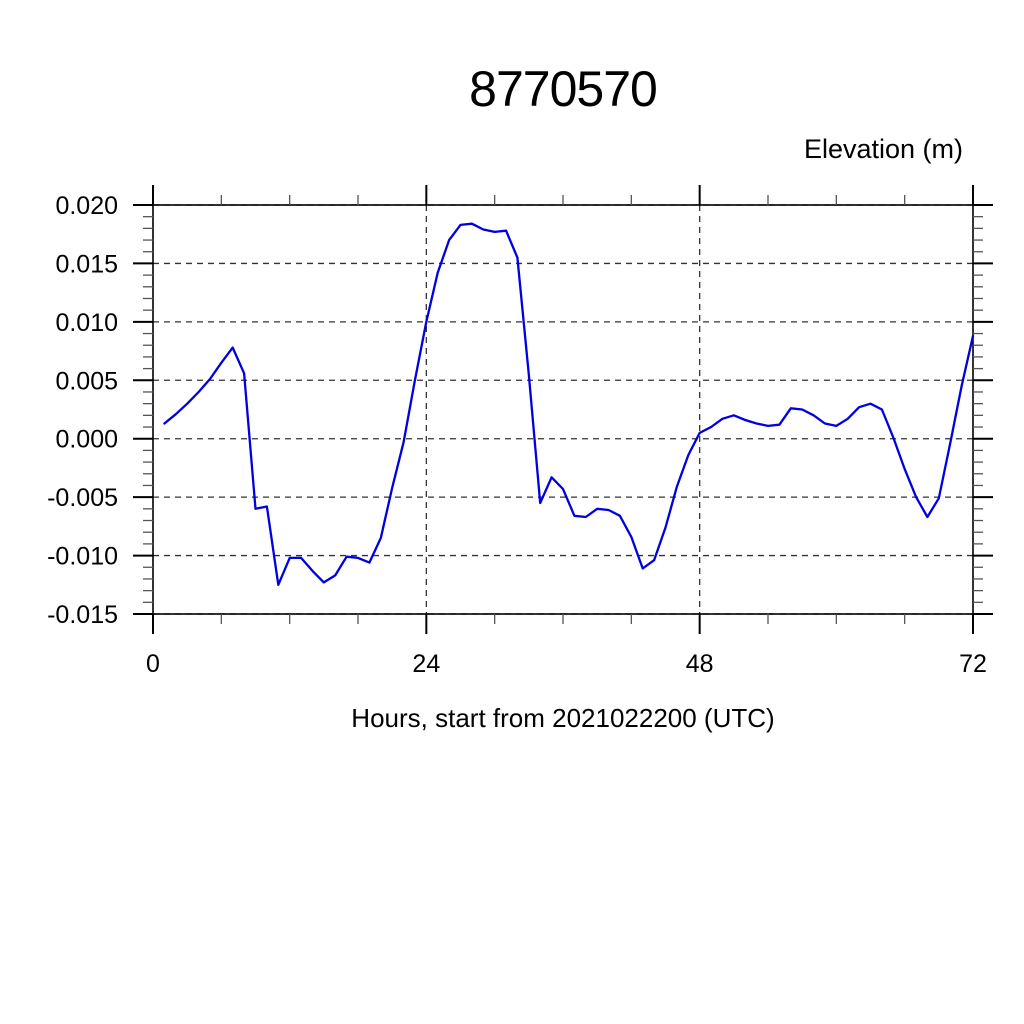 The image size is (1024, 1024). Describe the element at coordinates (700, 664) in the screenshot. I see `x-tick-label: 48` at that location.